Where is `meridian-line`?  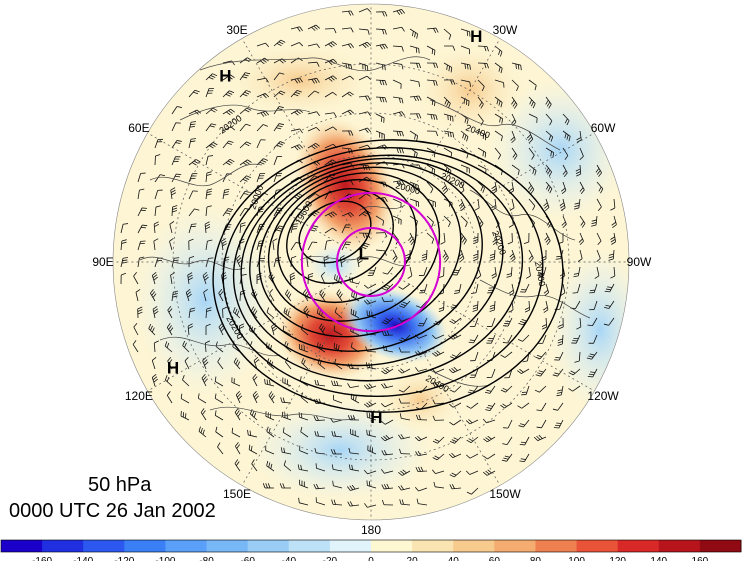
meridian-line is located at coordinates (492, 192).